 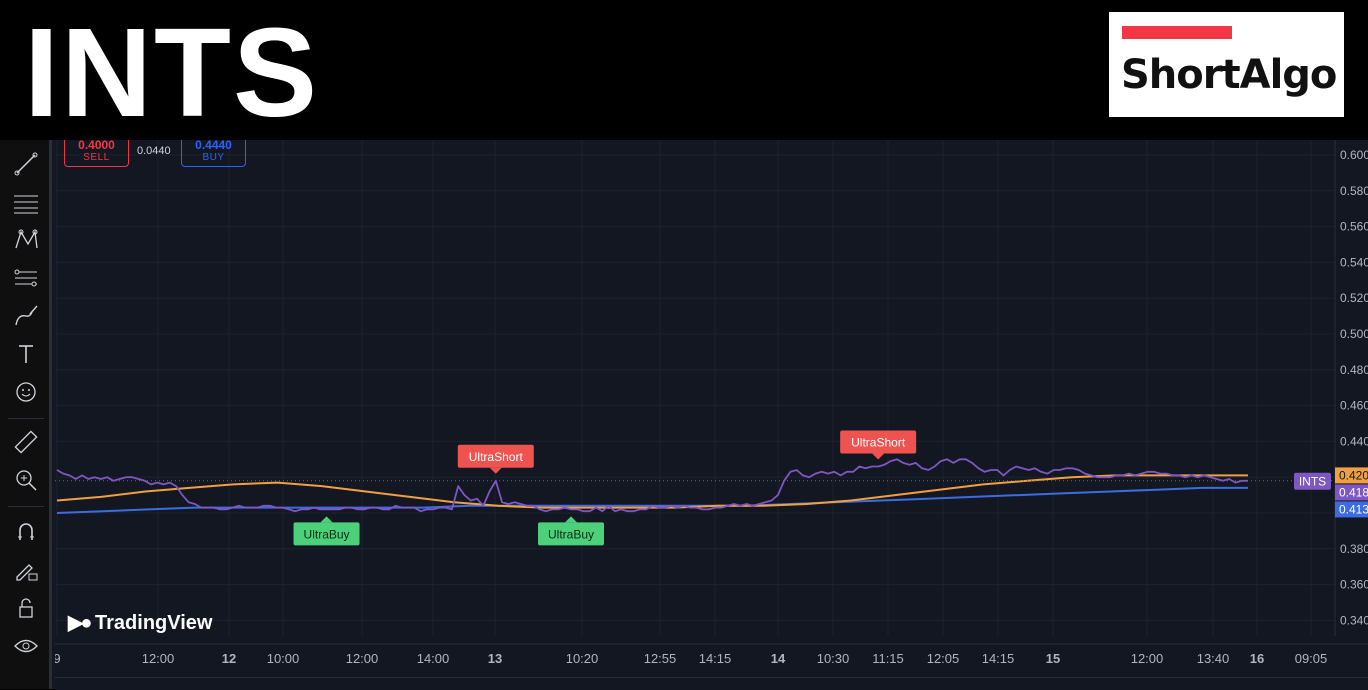 What do you see at coordinates (58, 658) in the screenshot?
I see `x-tick-label: 9` at bounding box center [58, 658].